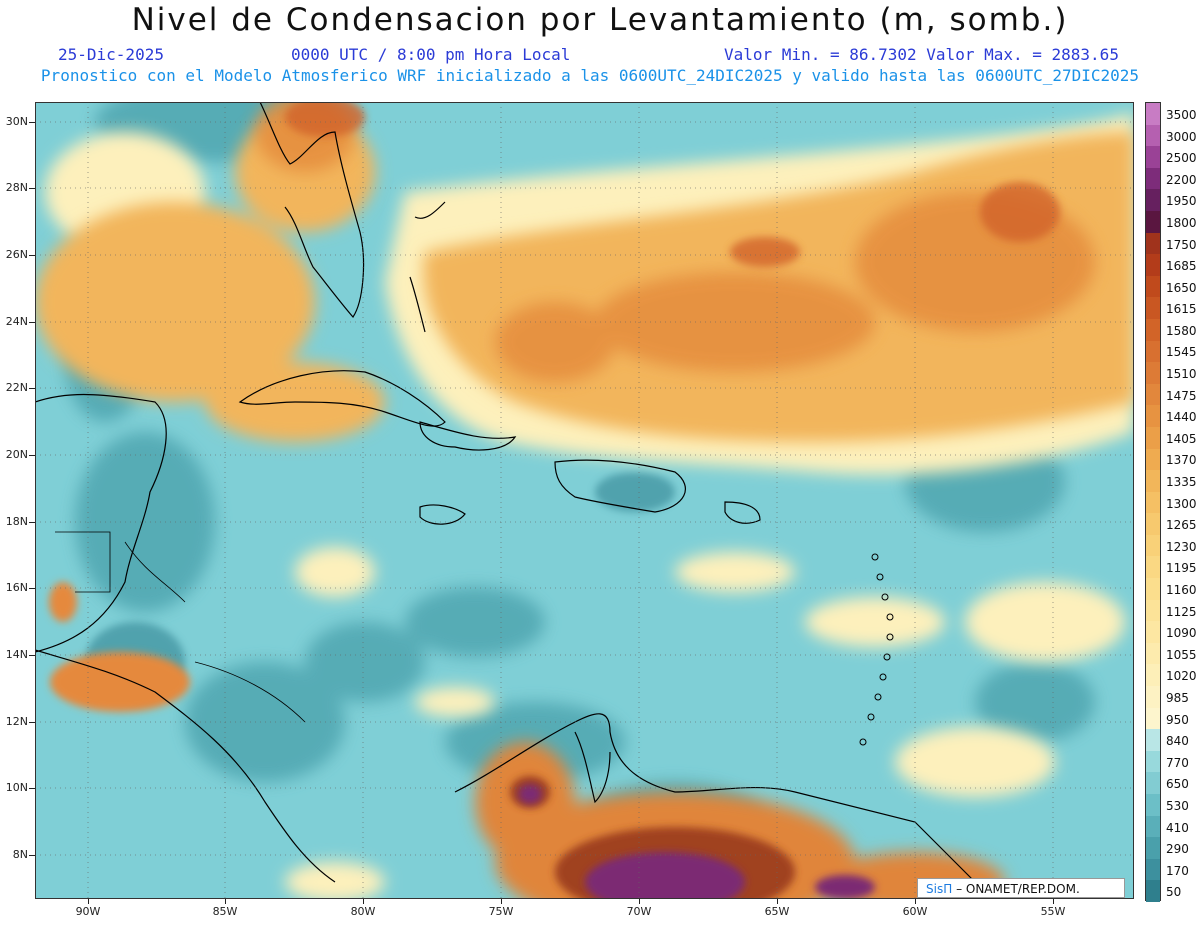 The height and width of the screenshot is (927, 1200). Describe the element at coordinates (1181, 546) in the screenshot. I see `color-legend-label: 1230` at that location.